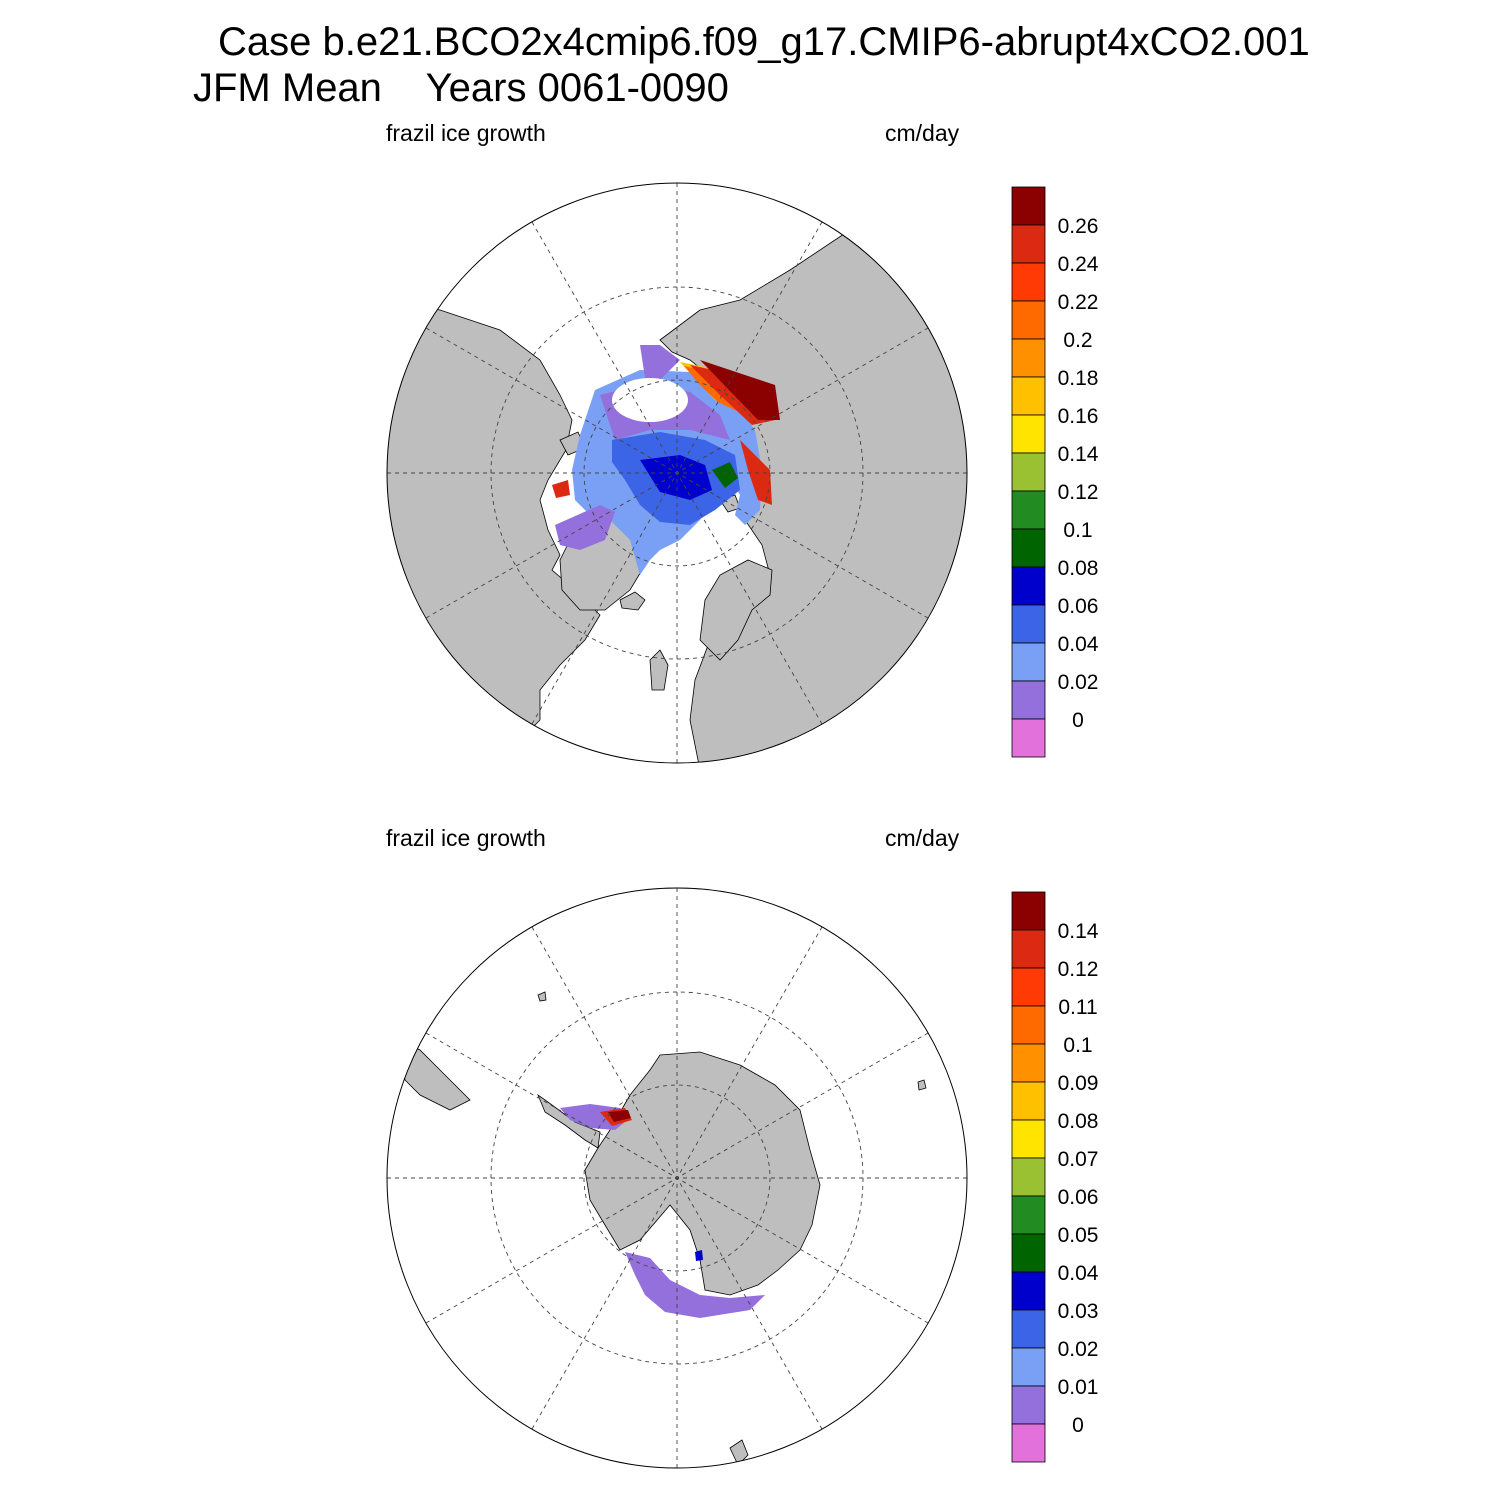  Describe the element at coordinates (1078, 682) in the screenshot. I see `colorbar-north-tick-label: 0.02` at that location.